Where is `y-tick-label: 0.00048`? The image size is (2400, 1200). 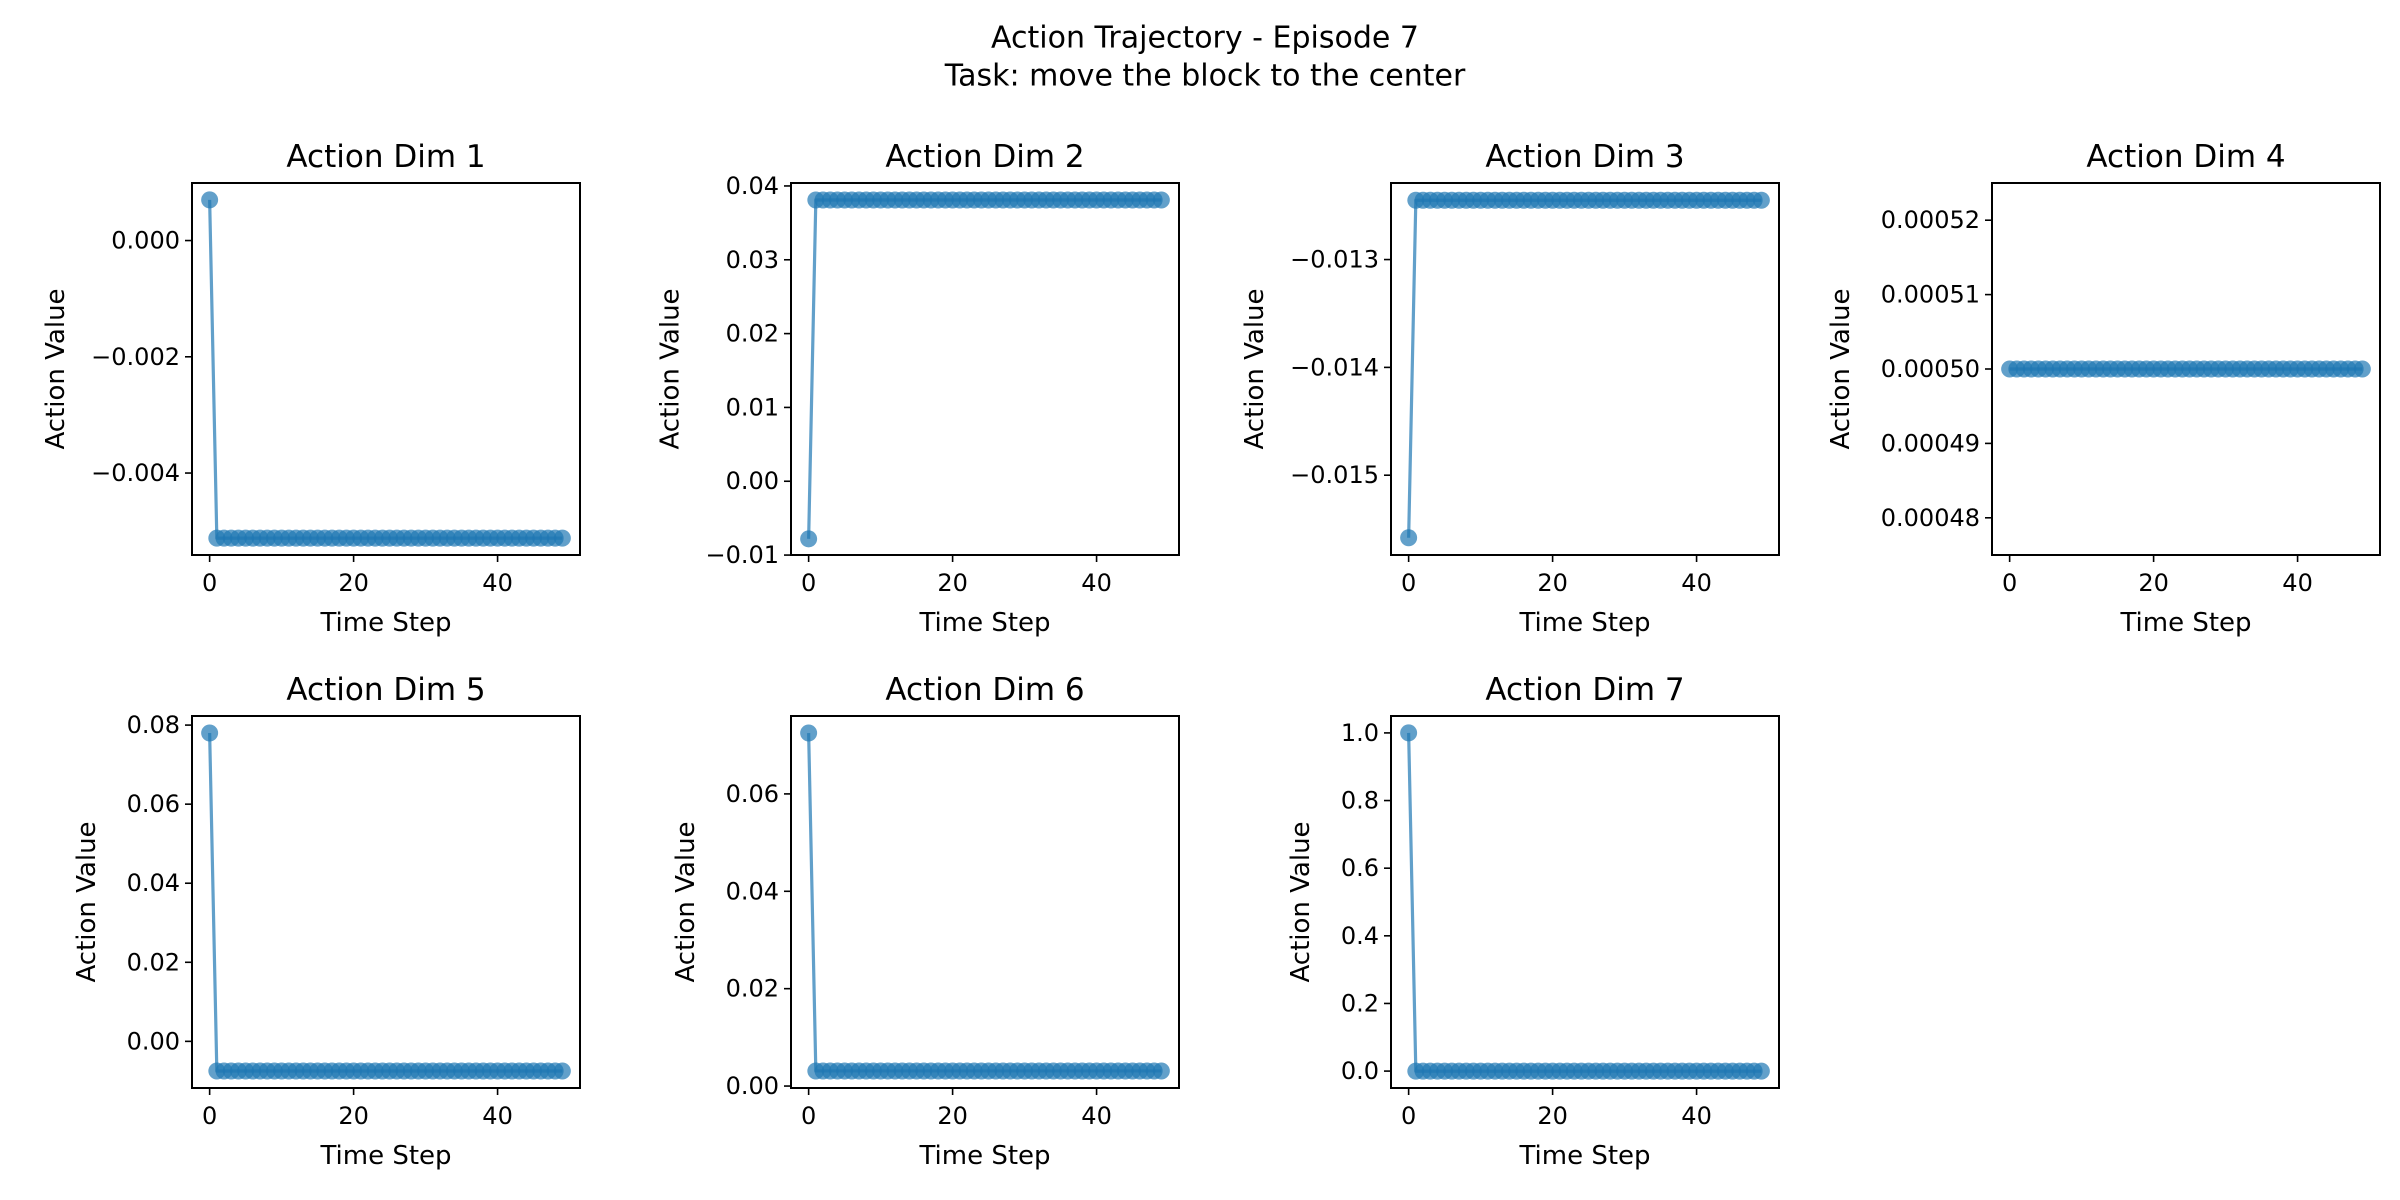 y-tick-label: 0.00048 is located at coordinates (1930, 518).